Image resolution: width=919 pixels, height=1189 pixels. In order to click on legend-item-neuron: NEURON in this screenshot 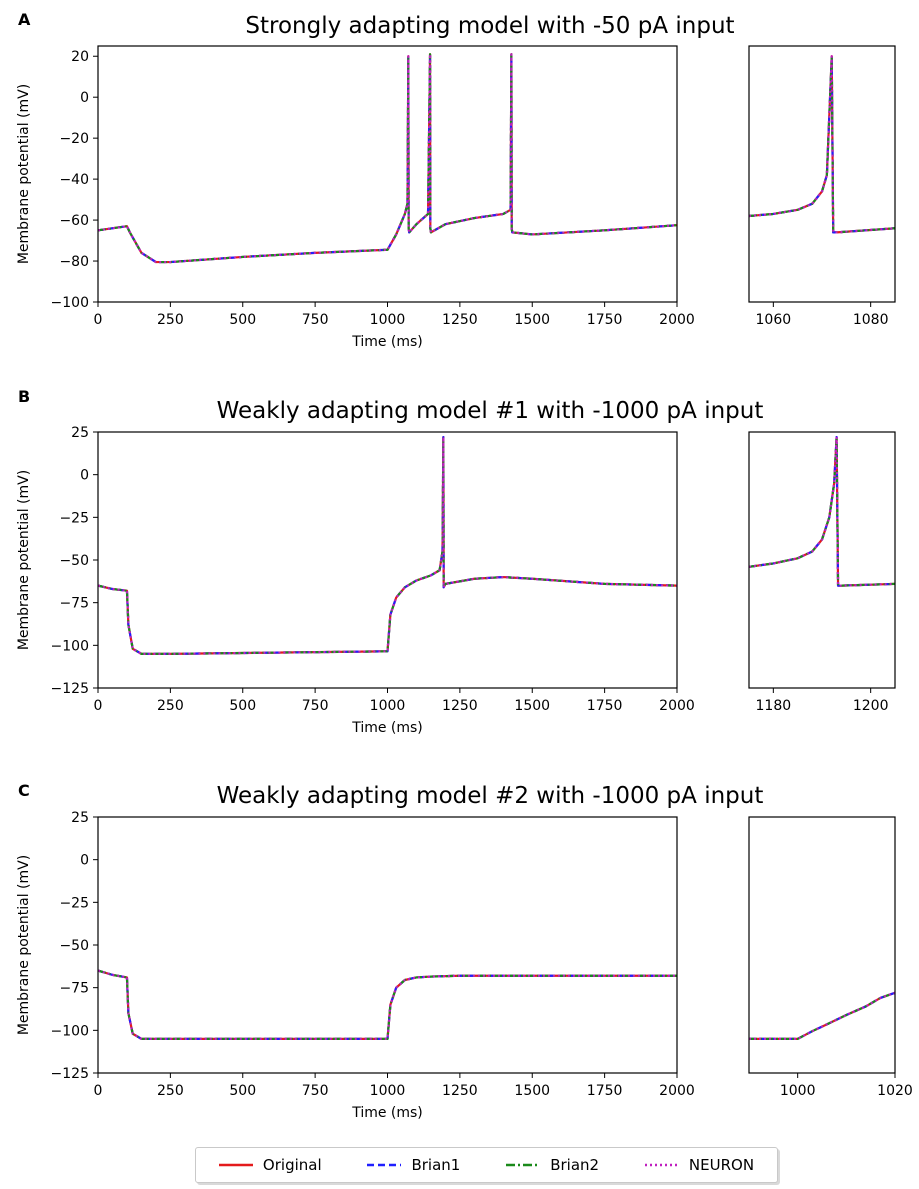, I will do `click(699, 1165)`.